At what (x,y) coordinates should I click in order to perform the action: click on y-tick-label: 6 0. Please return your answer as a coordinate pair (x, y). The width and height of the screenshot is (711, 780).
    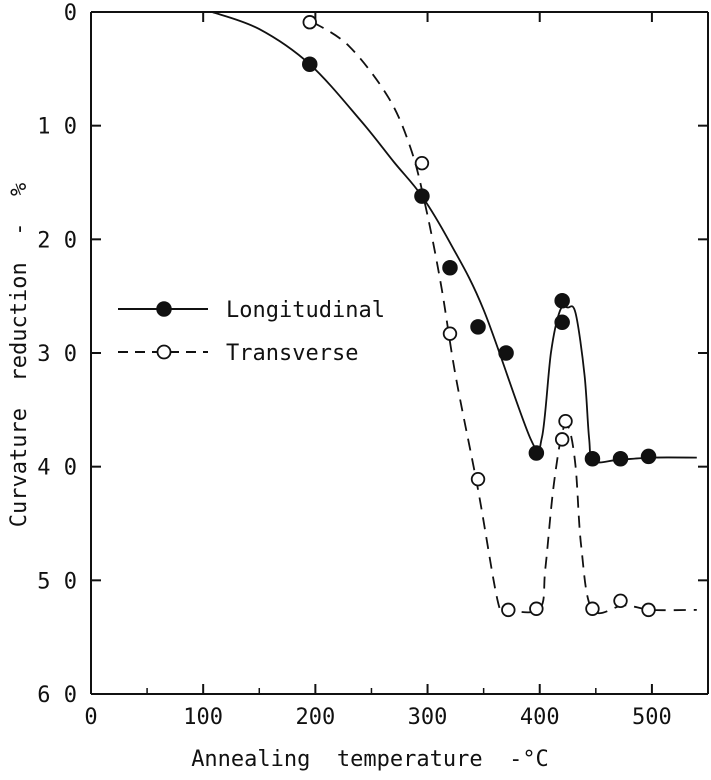
    Looking at the image, I should click on (57, 695).